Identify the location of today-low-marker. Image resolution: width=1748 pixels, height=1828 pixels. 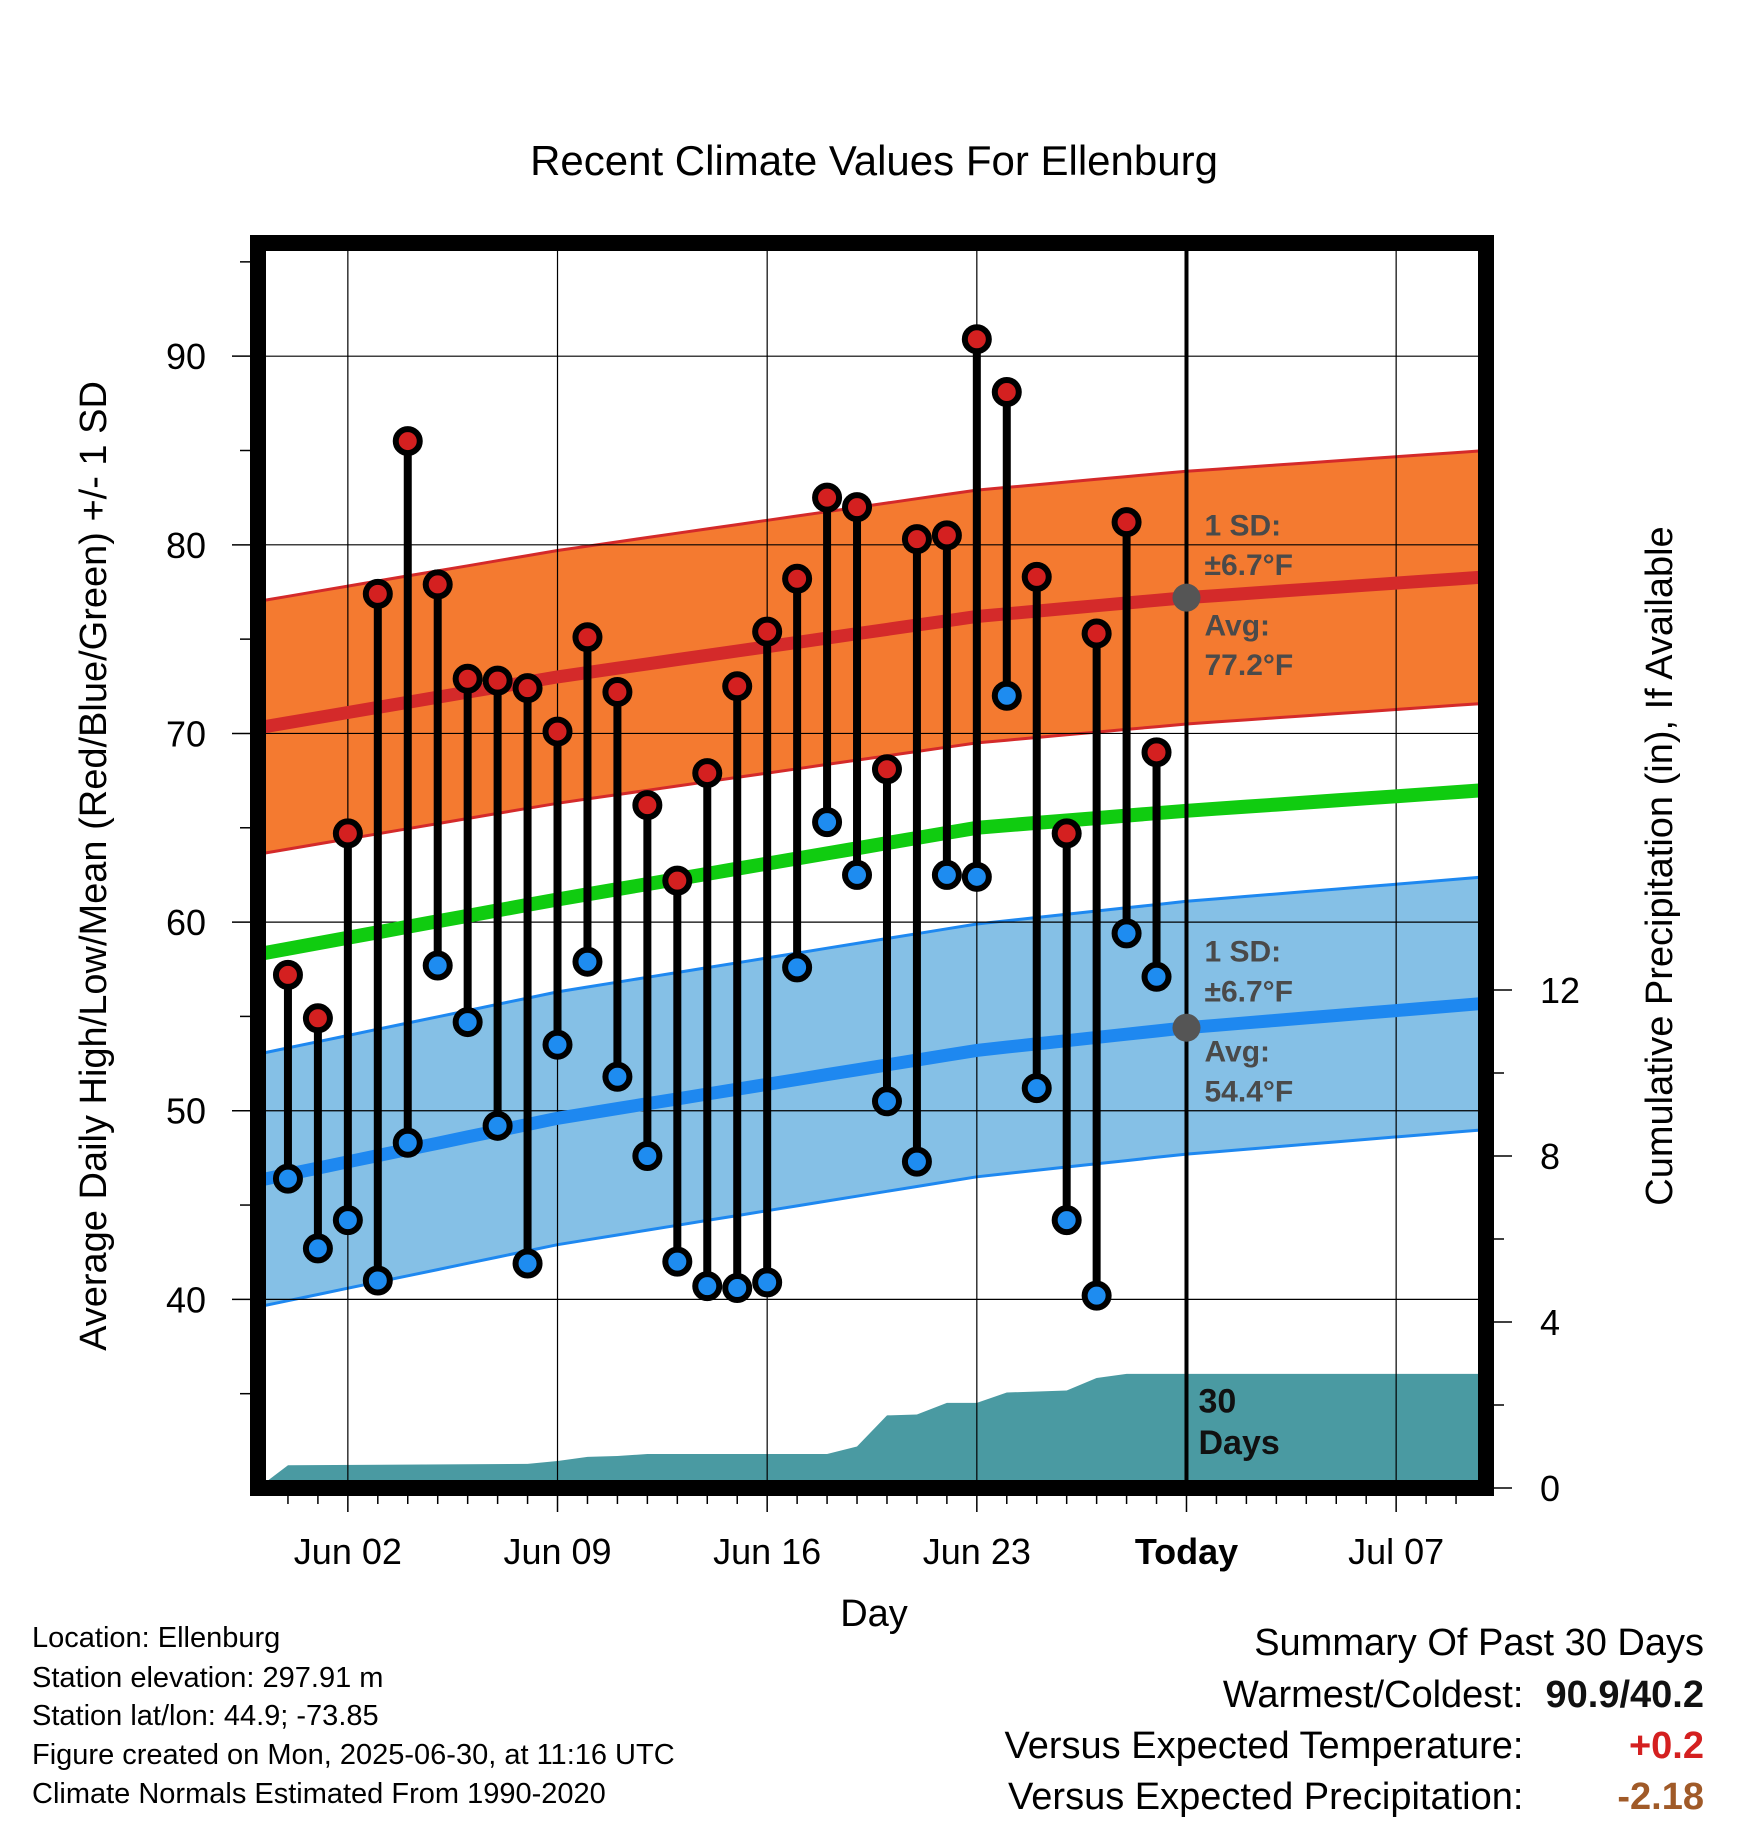
(1186, 1027).